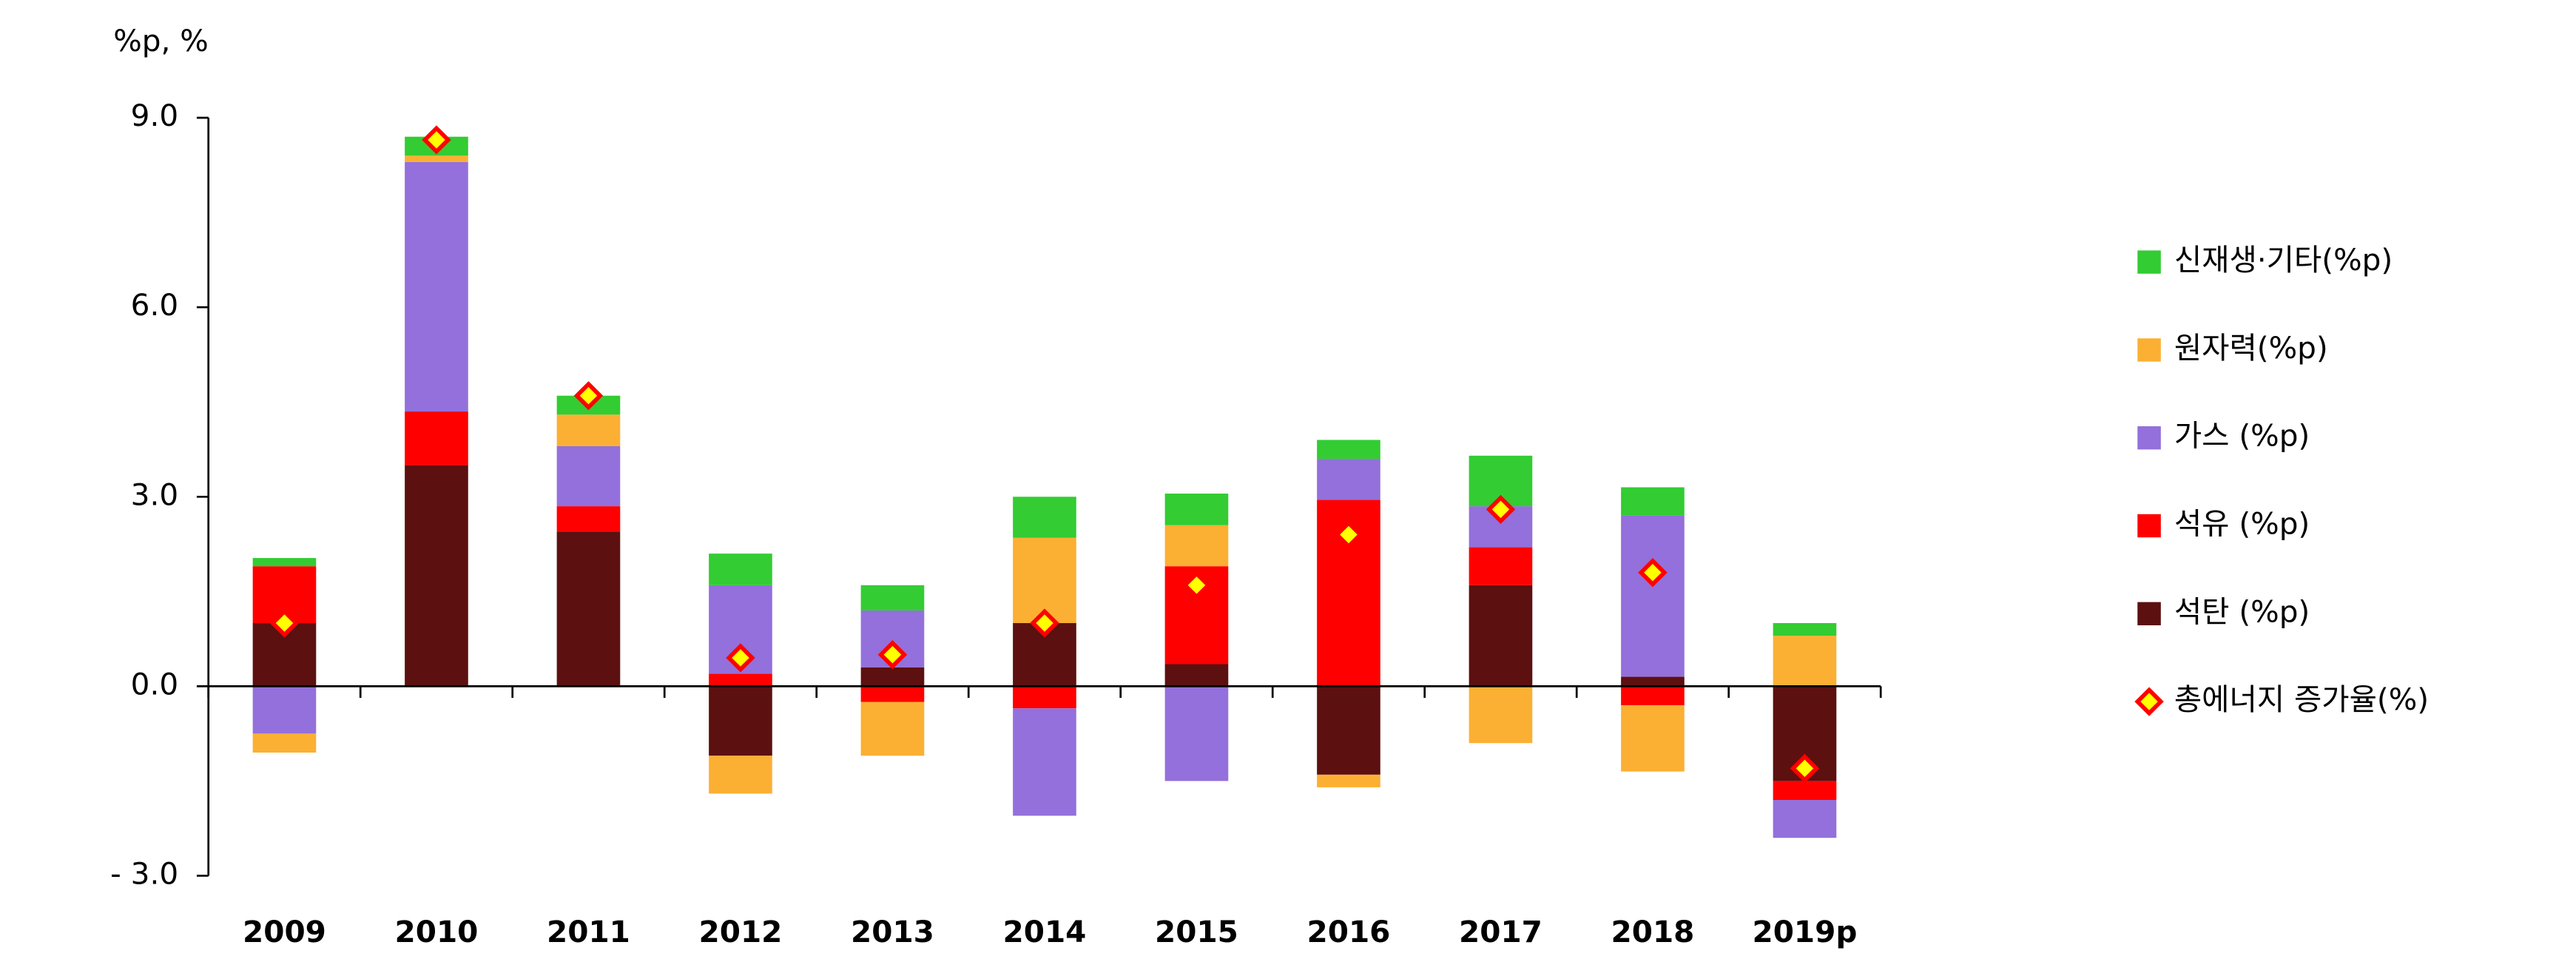 The height and width of the screenshot is (962, 2576). What do you see at coordinates (284, 931) in the screenshot?
I see `x-tick-label: 2009` at bounding box center [284, 931].